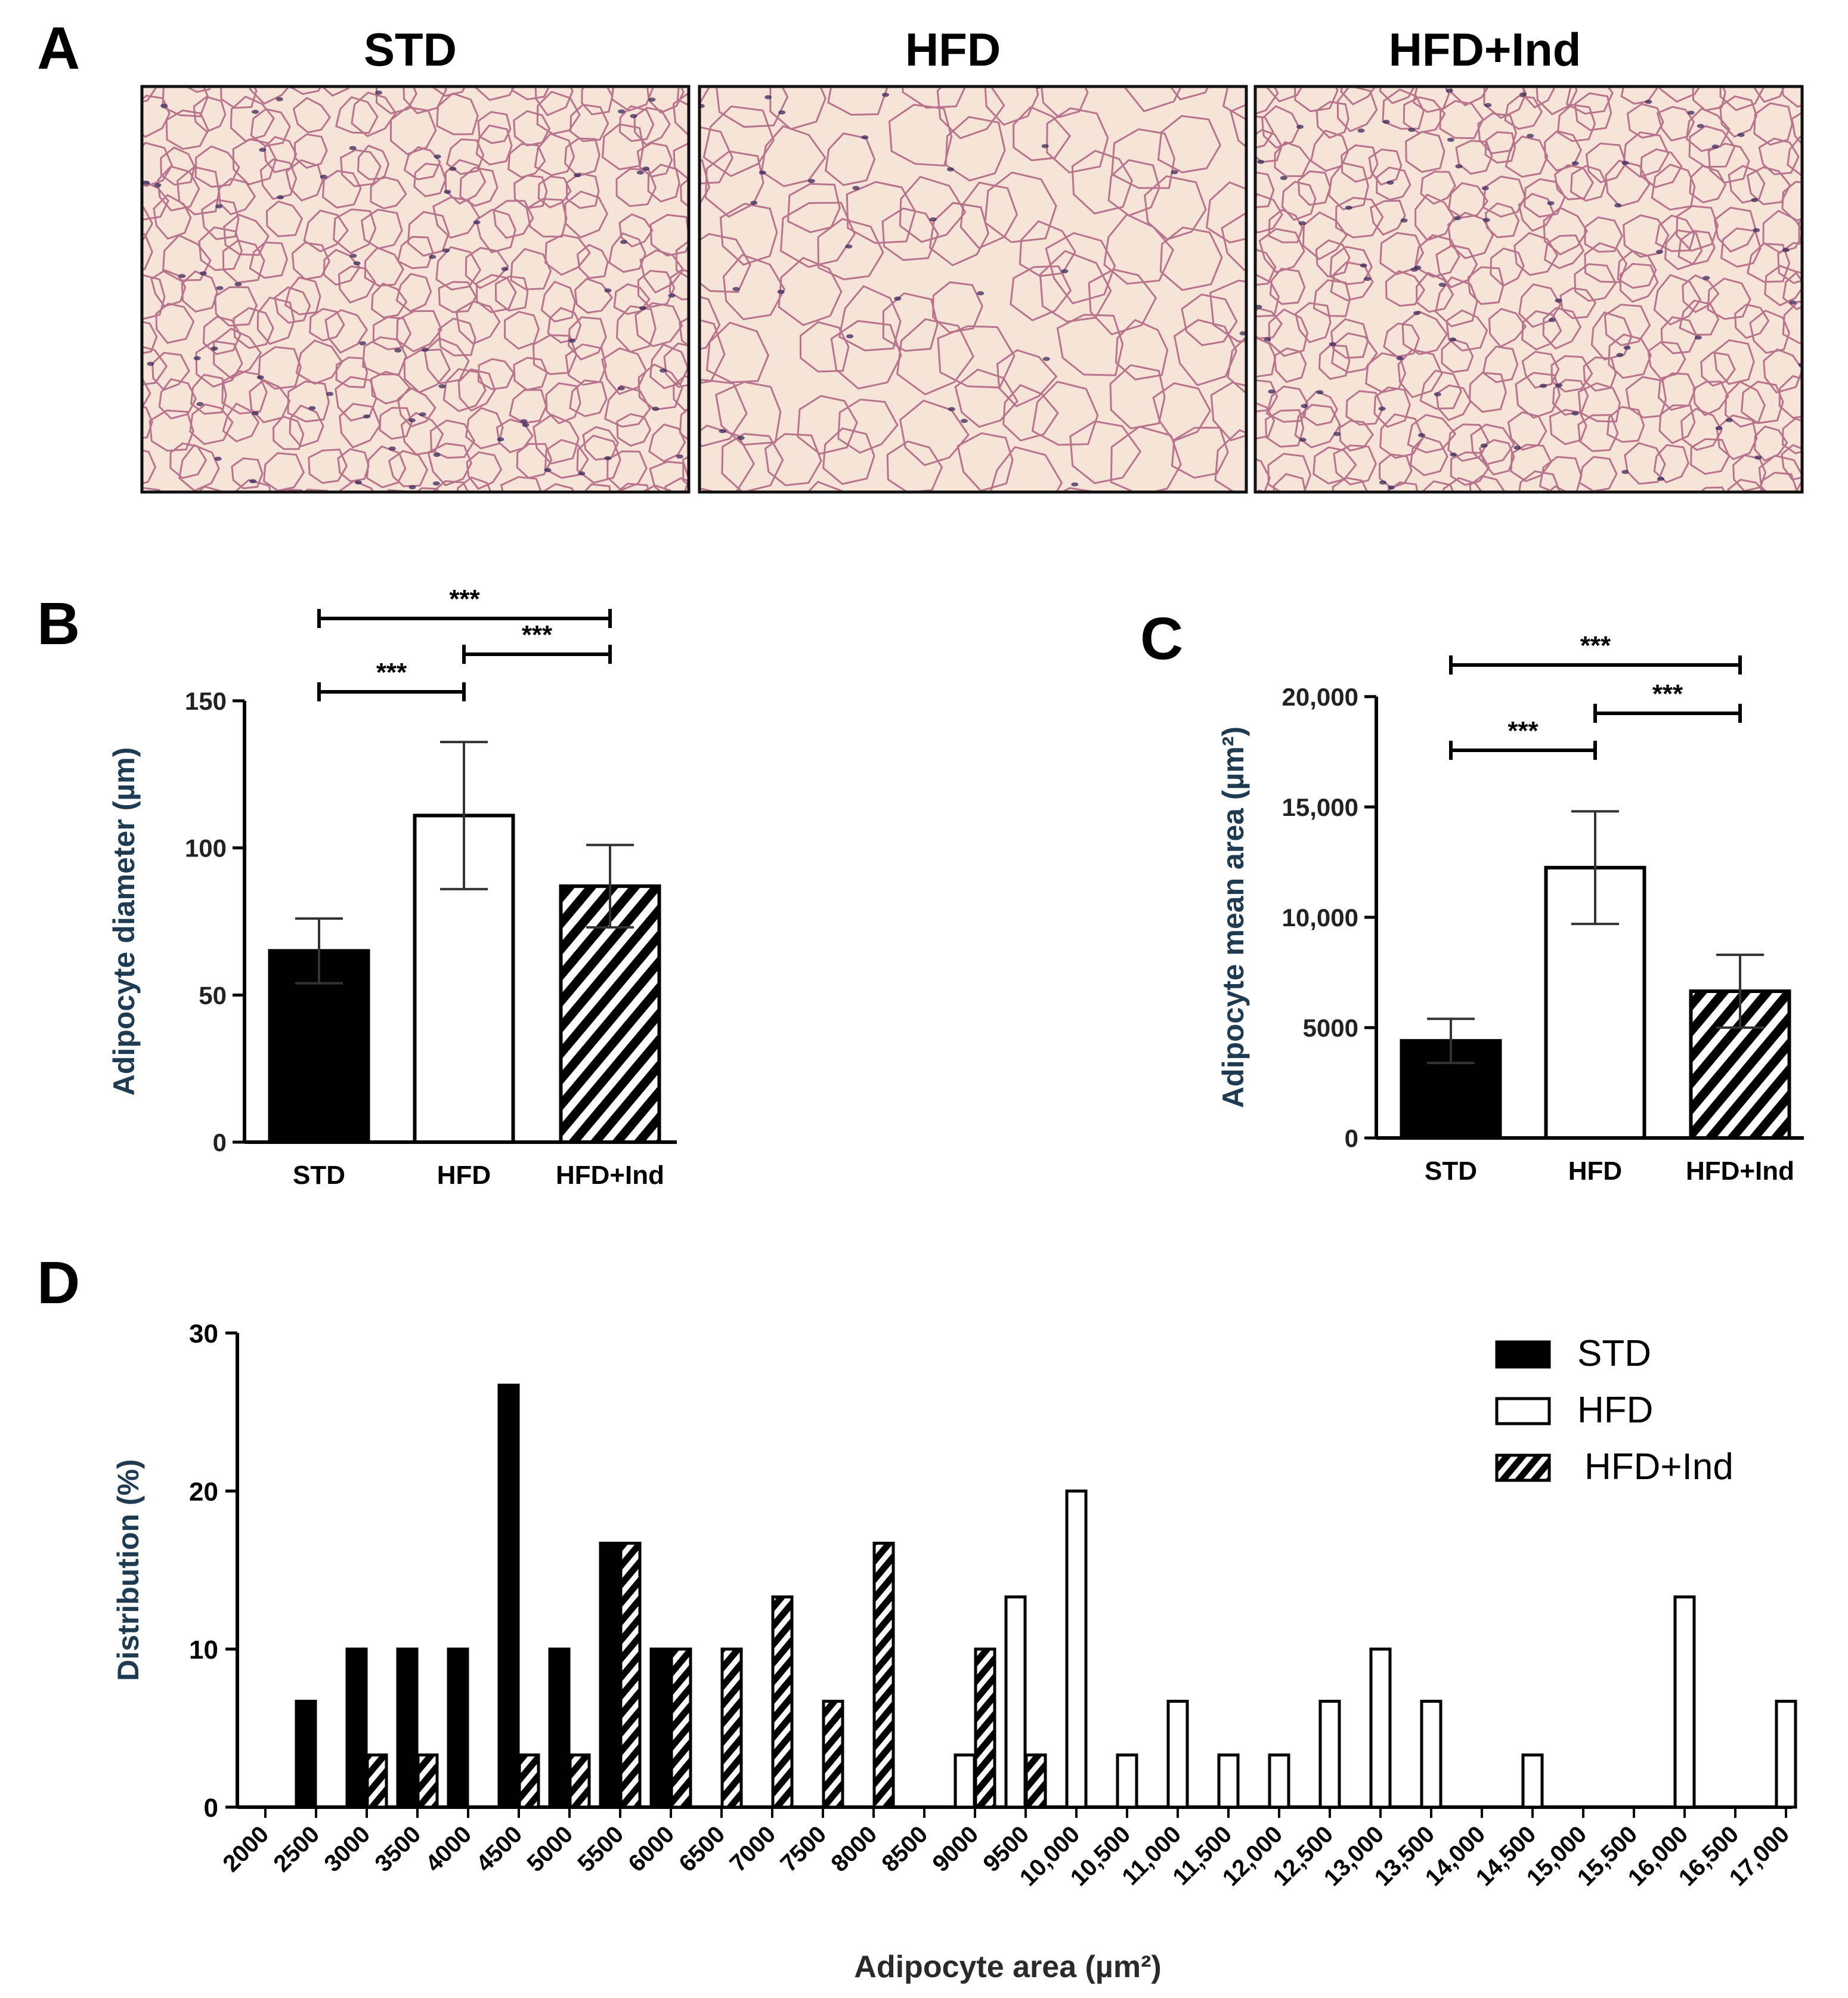  I want to click on micrograph-hfd, so click(973, 289).